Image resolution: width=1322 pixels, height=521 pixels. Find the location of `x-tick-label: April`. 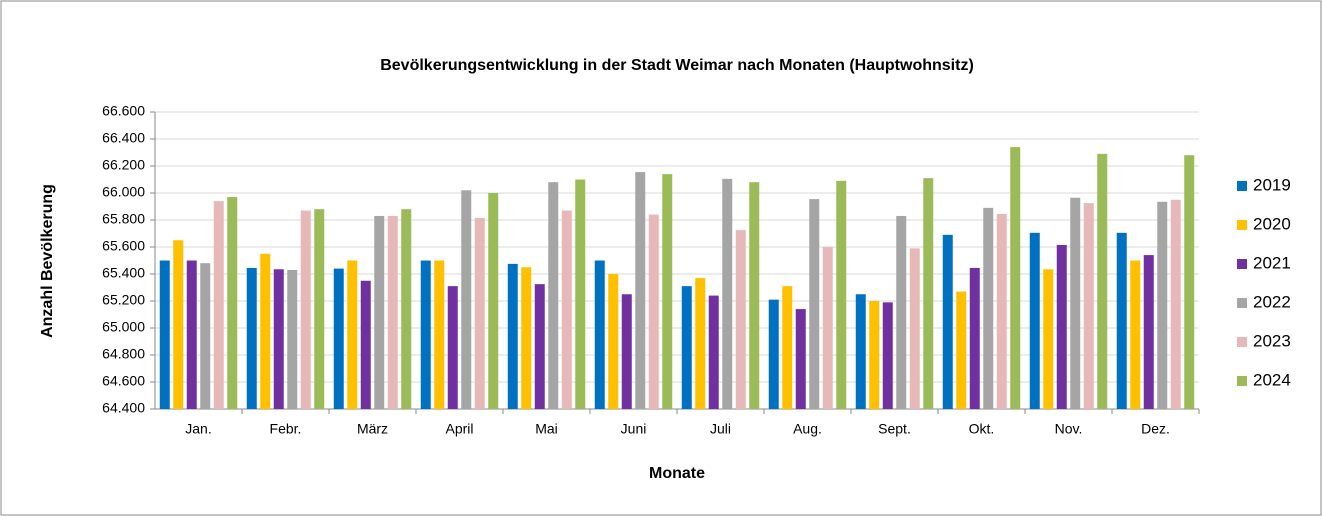

x-tick-label: April is located at coordinates (459, 429).